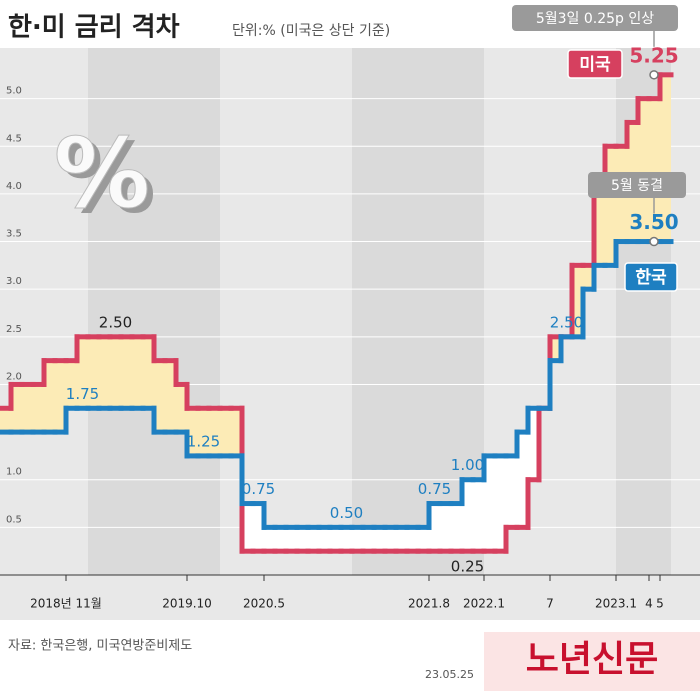 The height and width of the screenshot is (691, 700). What do you see at coordinates (616, 604) in the screenshot?
I see `x-tick-label: 2023.1` at bounding box center [616, 604].